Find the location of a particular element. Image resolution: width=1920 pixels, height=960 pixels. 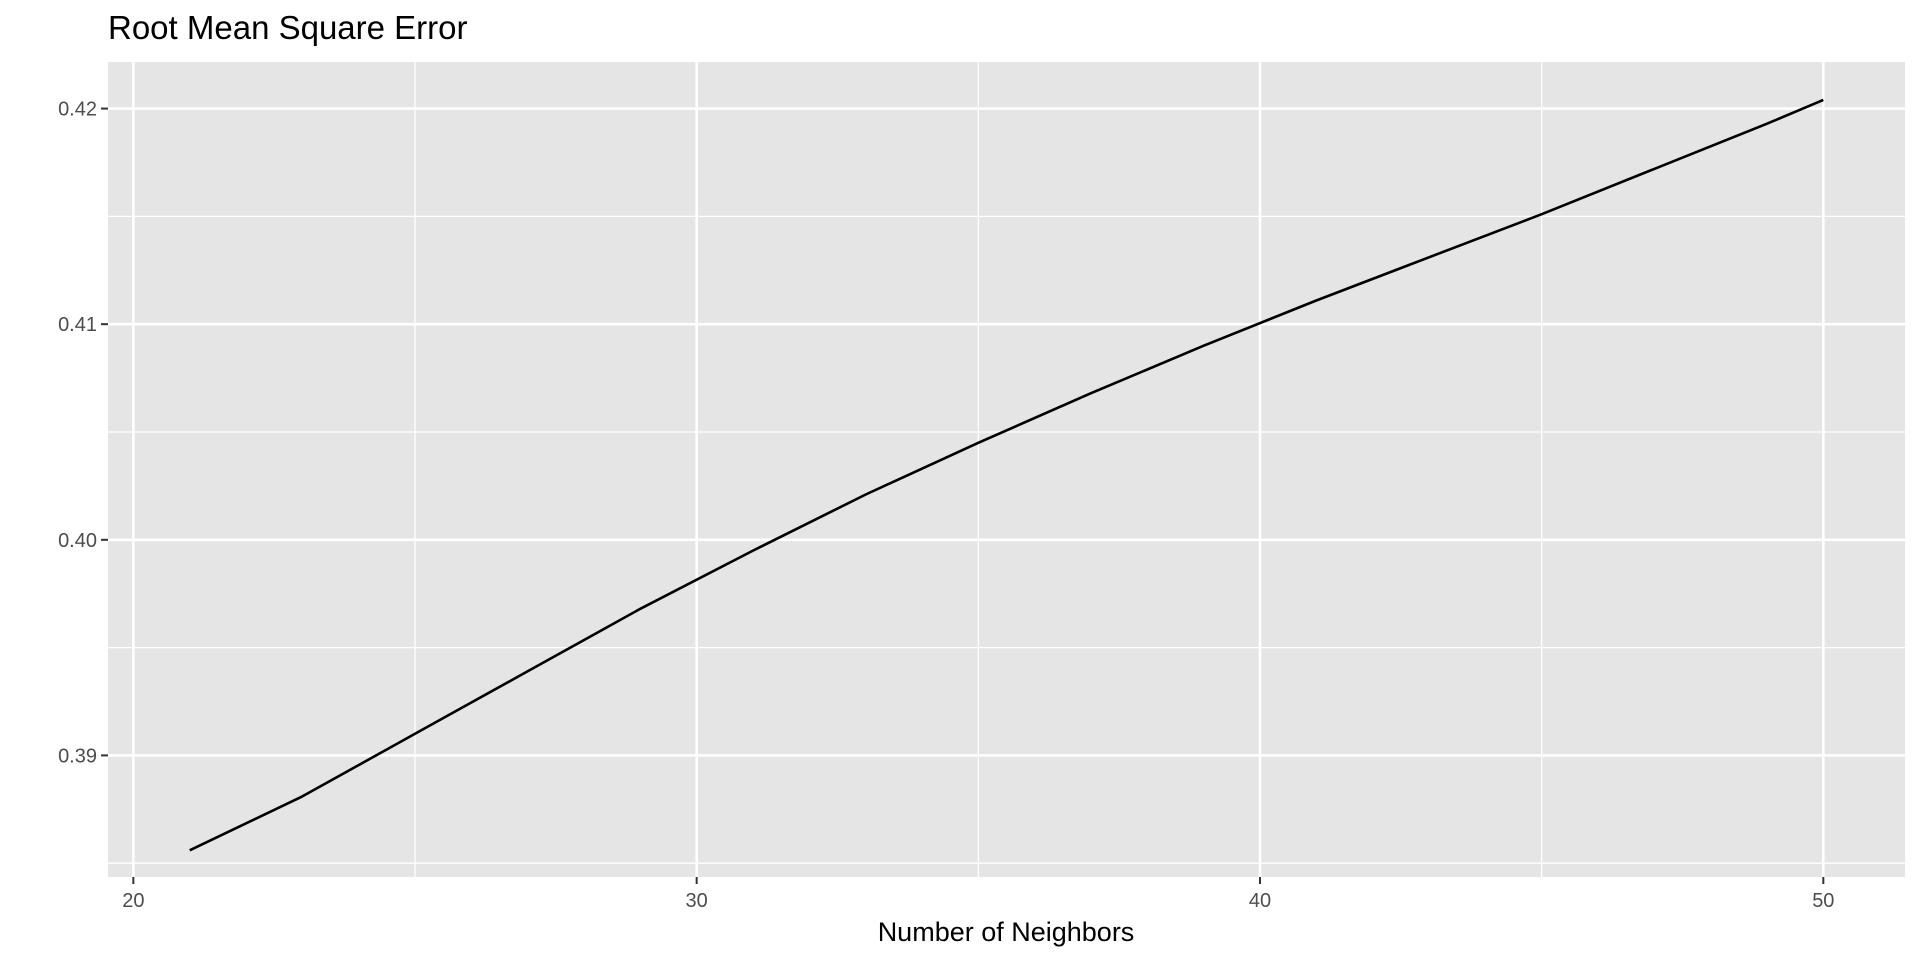

x-tick-label: 20 is located at coordinates (133, 901).